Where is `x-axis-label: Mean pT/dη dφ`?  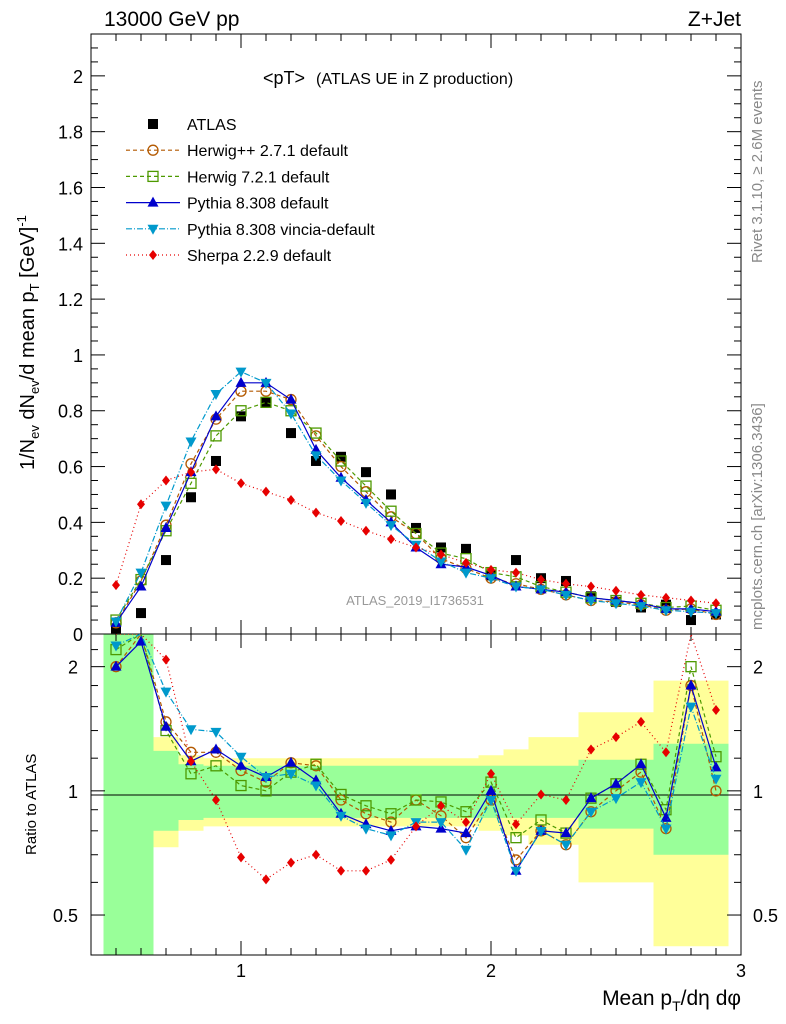
x-axis-label: Mean pT/dη dφ is located at coordinates (671, 1000).